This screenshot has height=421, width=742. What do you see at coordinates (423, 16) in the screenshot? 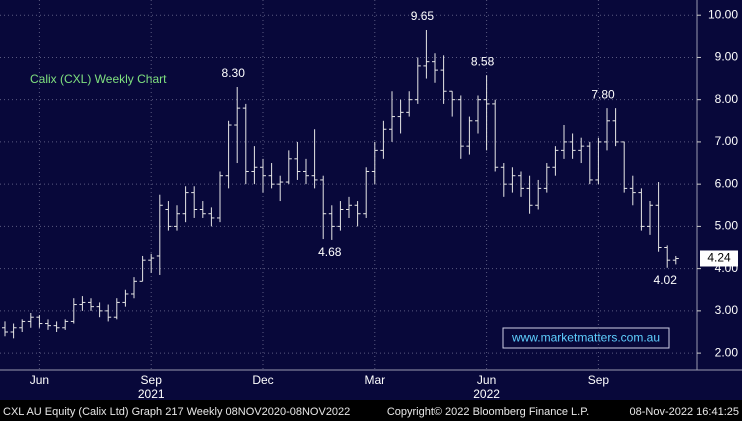
I see `high-label: 9.65` at bounding box center [423, 16].